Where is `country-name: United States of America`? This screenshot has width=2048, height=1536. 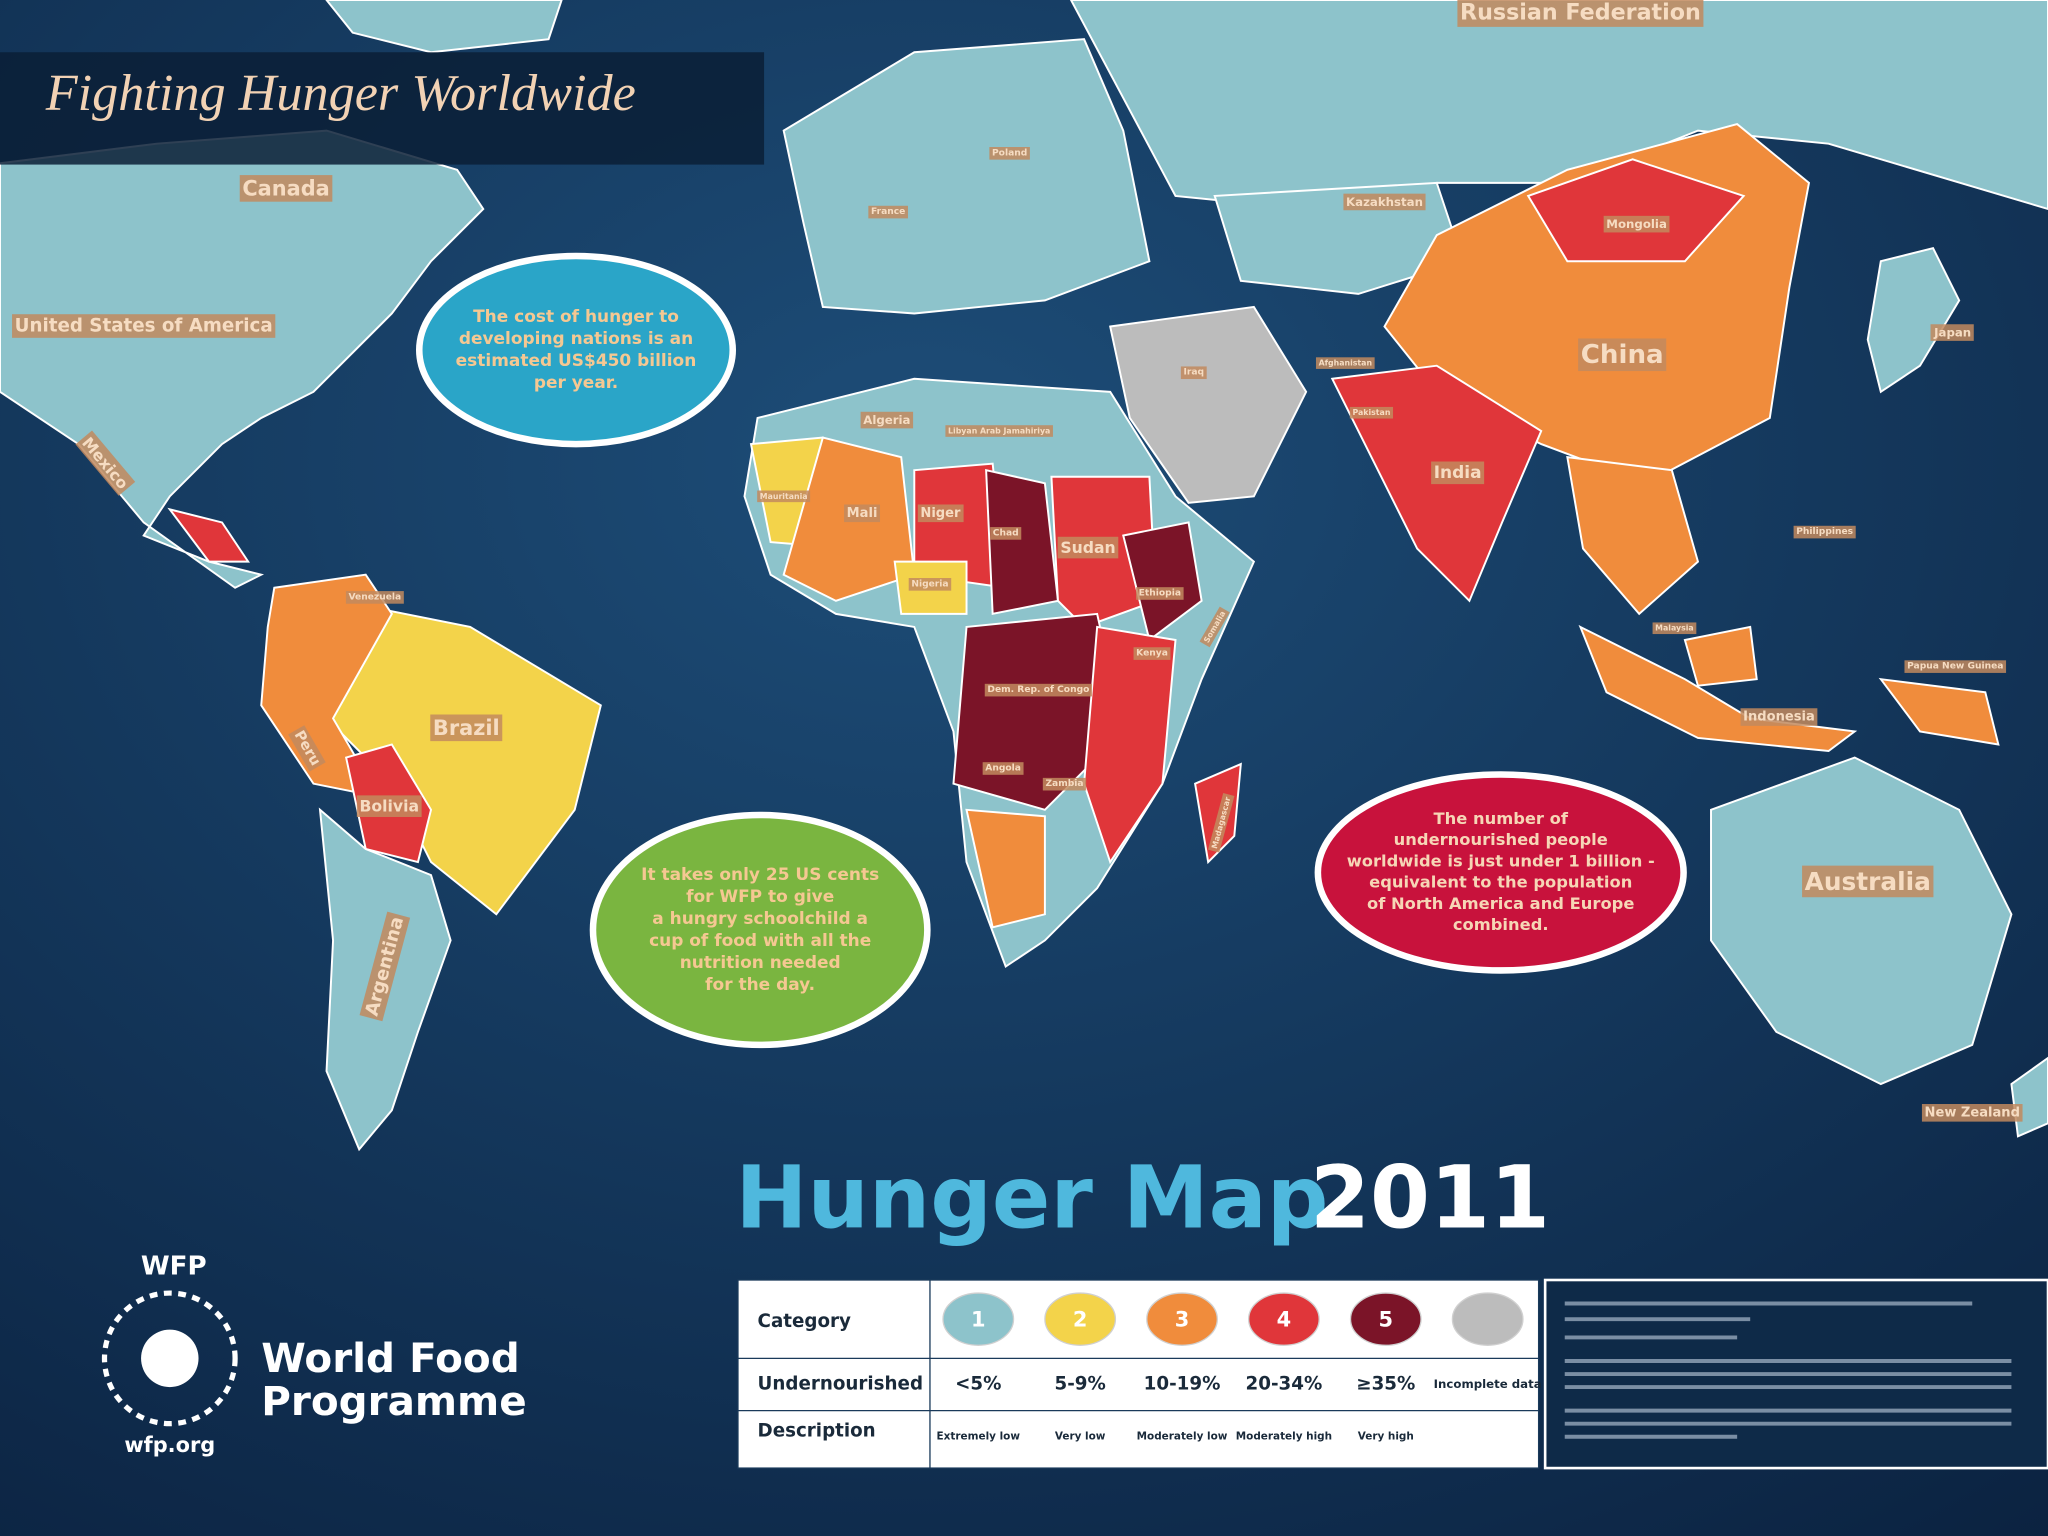
country-name: United States of America is located at coordinates (144, 326).